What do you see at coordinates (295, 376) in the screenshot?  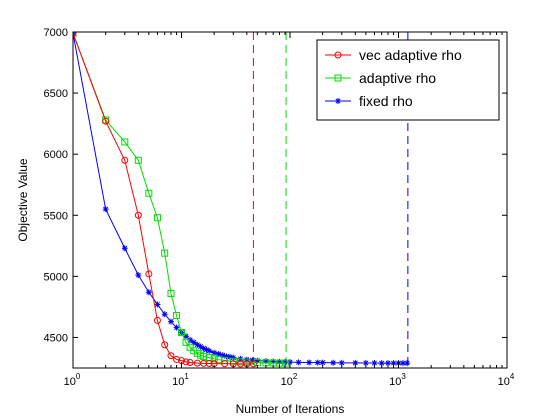 I see `x-tick-exponent: 2` at bounding box center [295, 376].